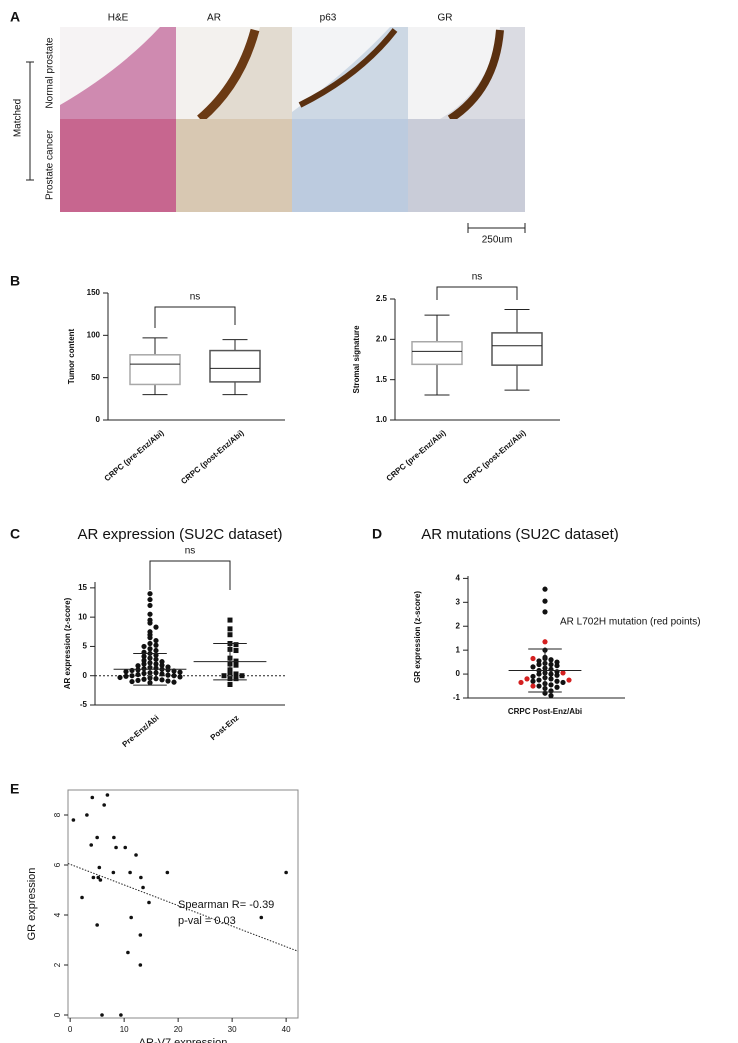 This screenshot has height=1043, width=738. I want to click on y-tick-label: 1, so click(458, 649).